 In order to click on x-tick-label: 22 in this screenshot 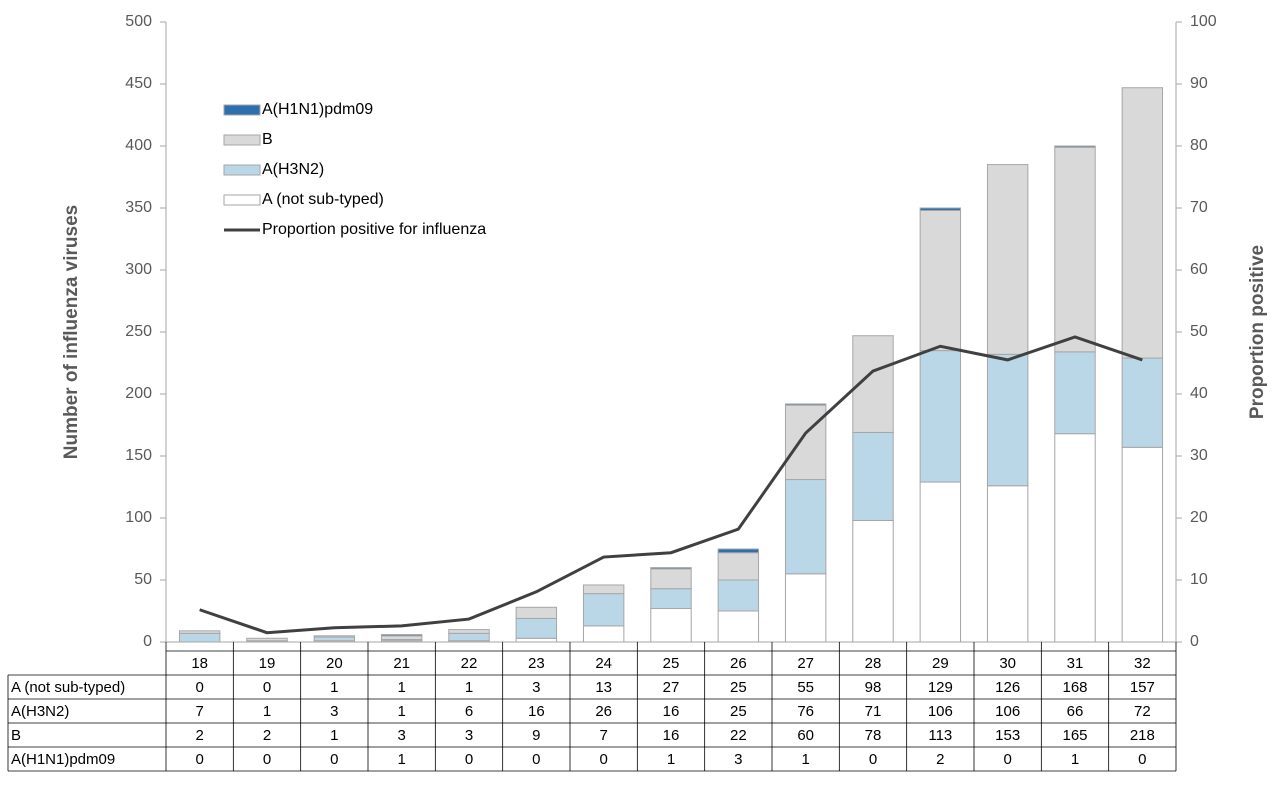, I will do `click(469, 663)`.